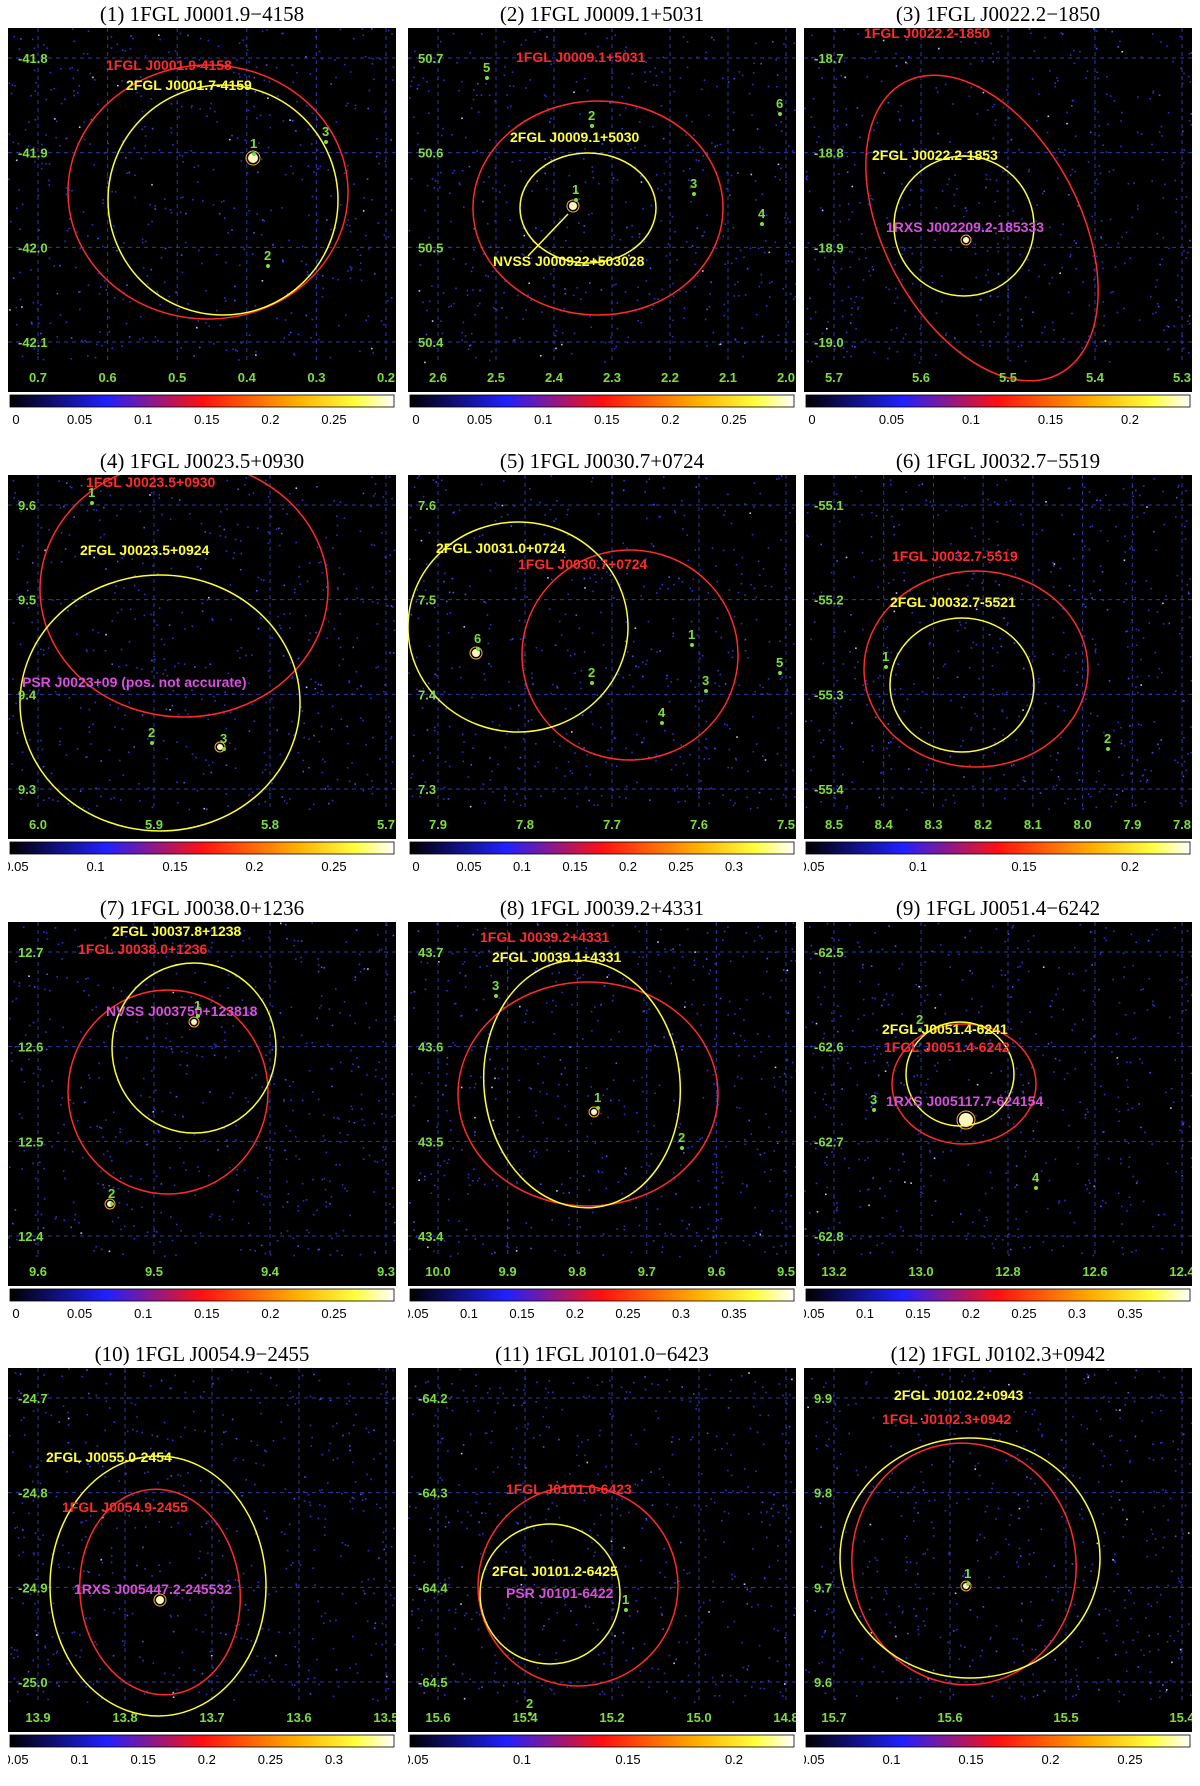  Describe the element at coordinates (829, 952) in the screenshot. I see `dec-tick-label: -62.5` at that location.